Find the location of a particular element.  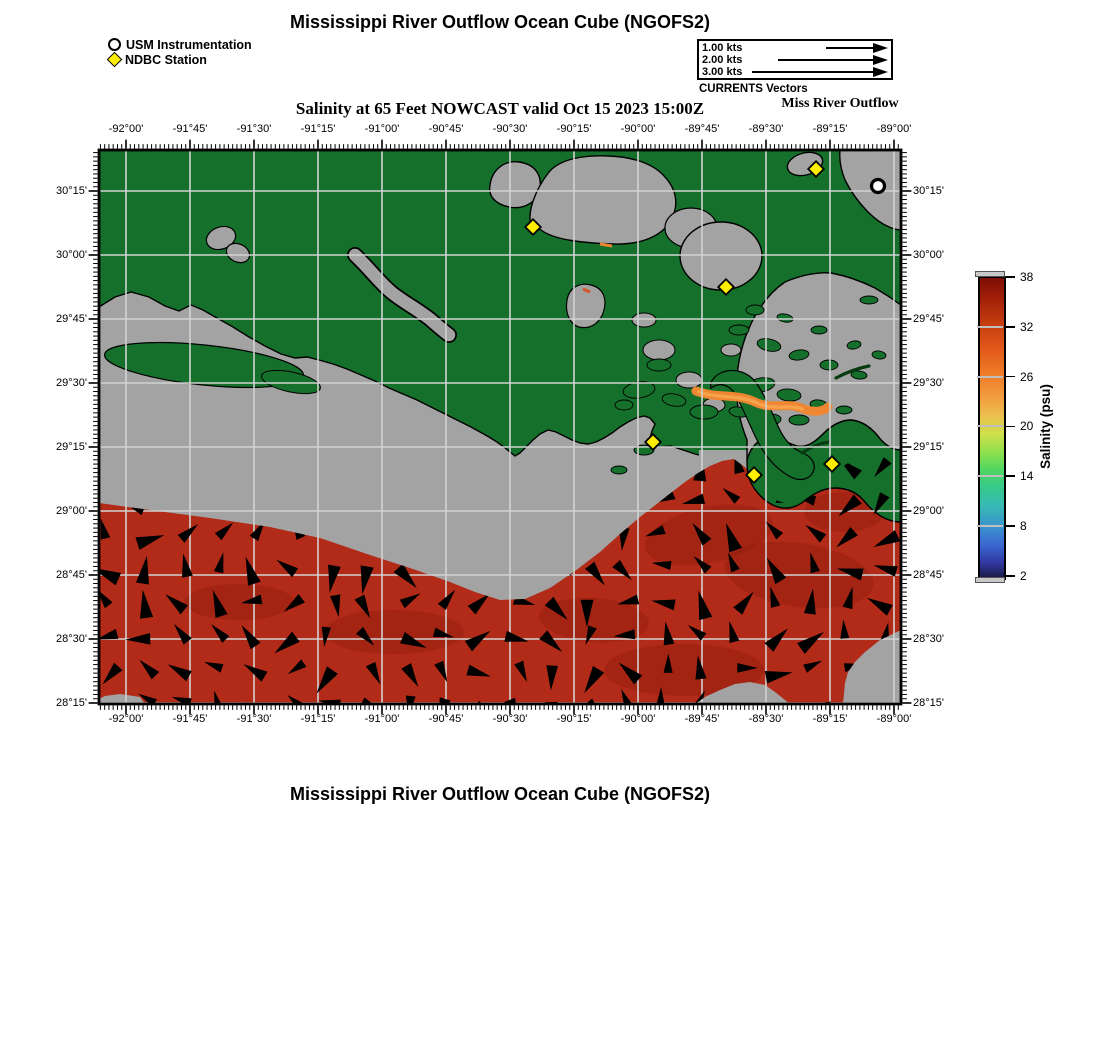

colorbar is located at coordinates (992, 428).